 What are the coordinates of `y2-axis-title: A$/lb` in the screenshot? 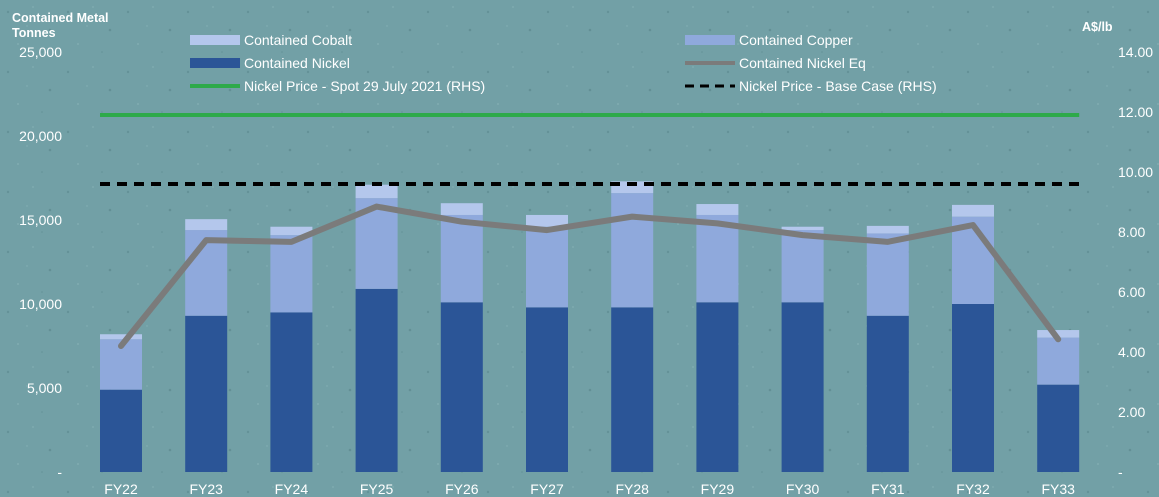 It's located at (1097, 27).